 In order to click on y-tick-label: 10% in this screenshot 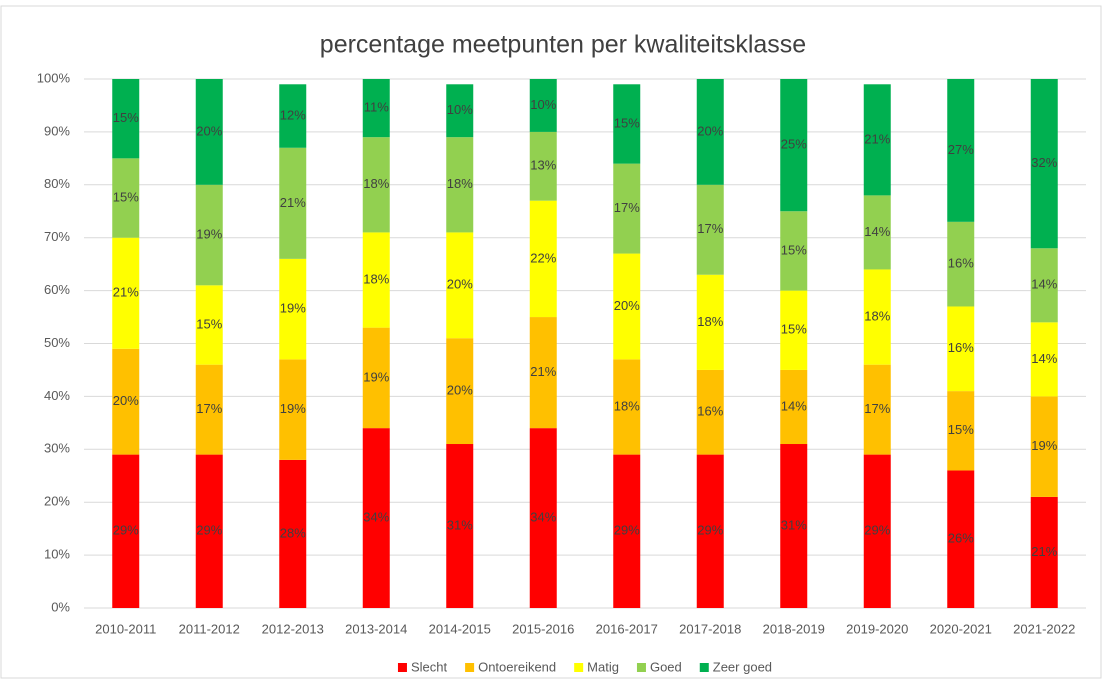, I will do `click(57, 554)`.